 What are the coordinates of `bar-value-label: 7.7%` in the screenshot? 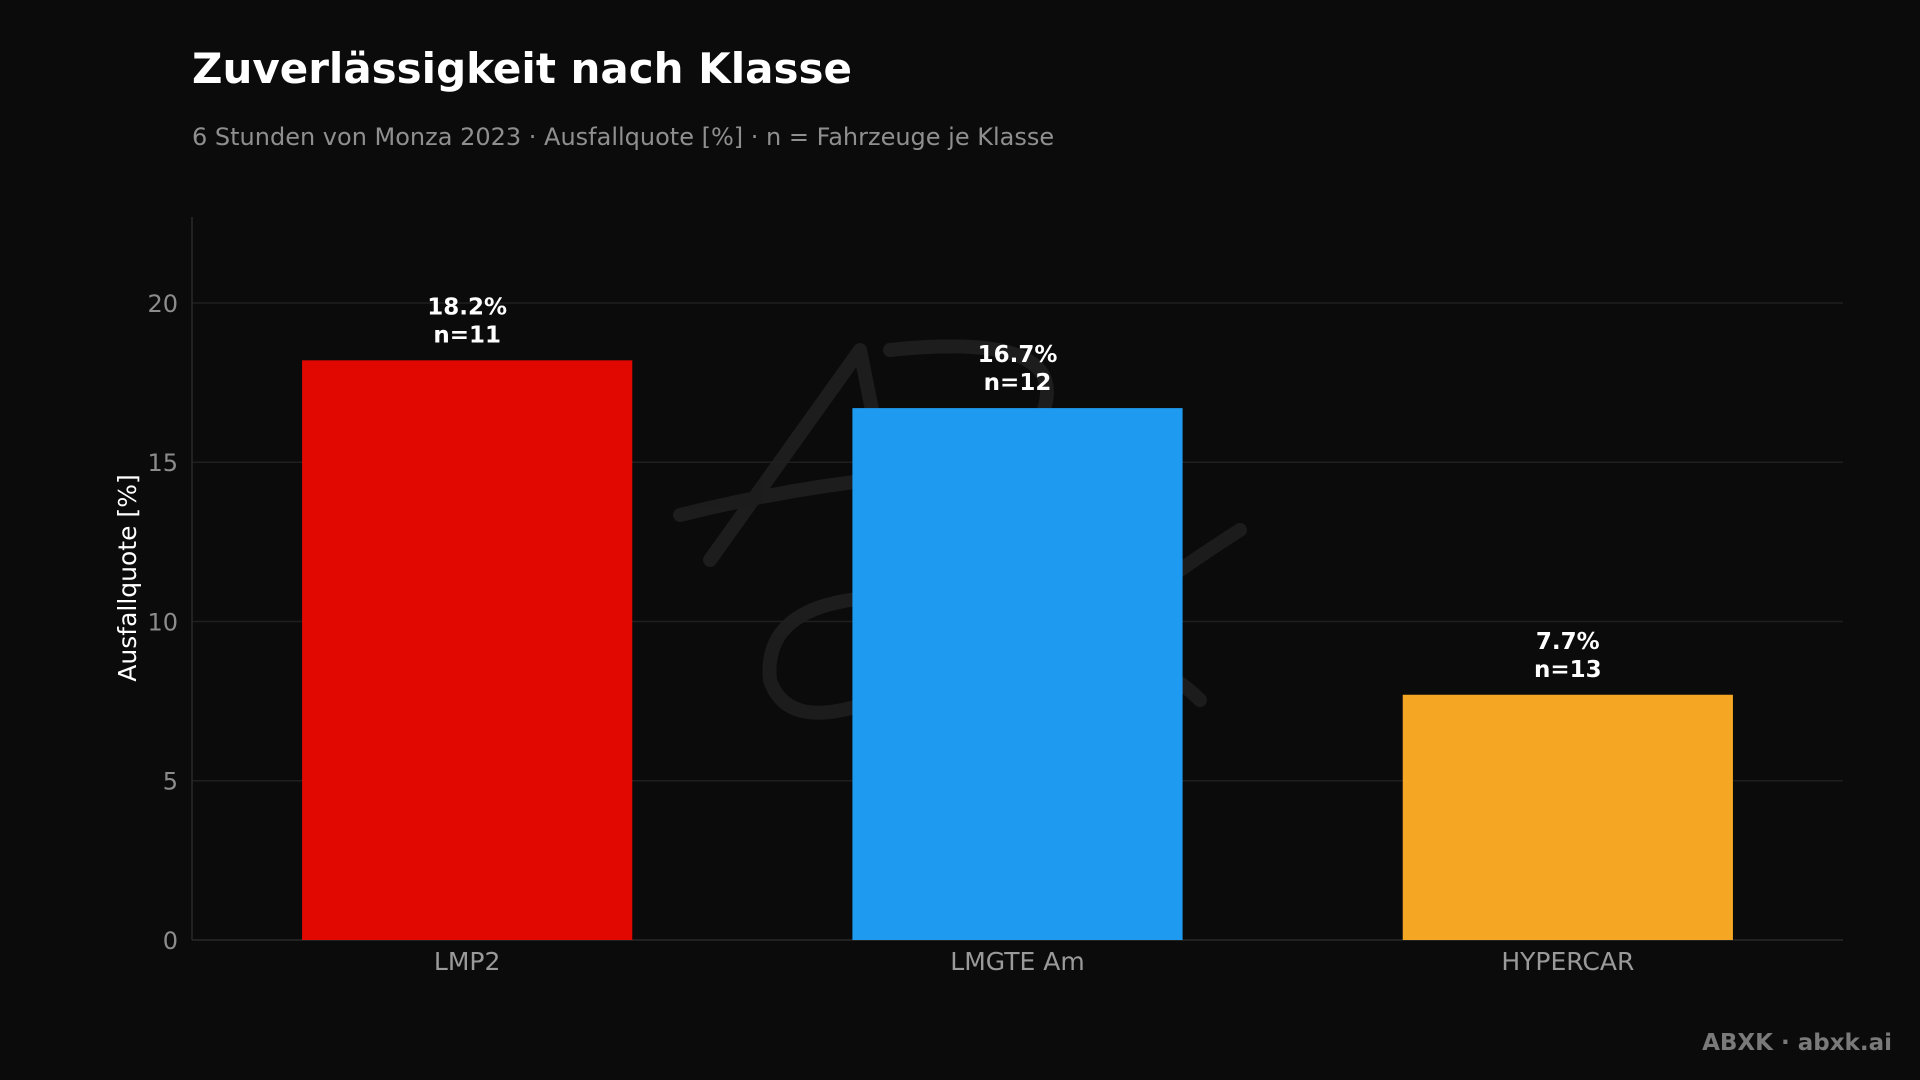 It's located at (1568, 642).